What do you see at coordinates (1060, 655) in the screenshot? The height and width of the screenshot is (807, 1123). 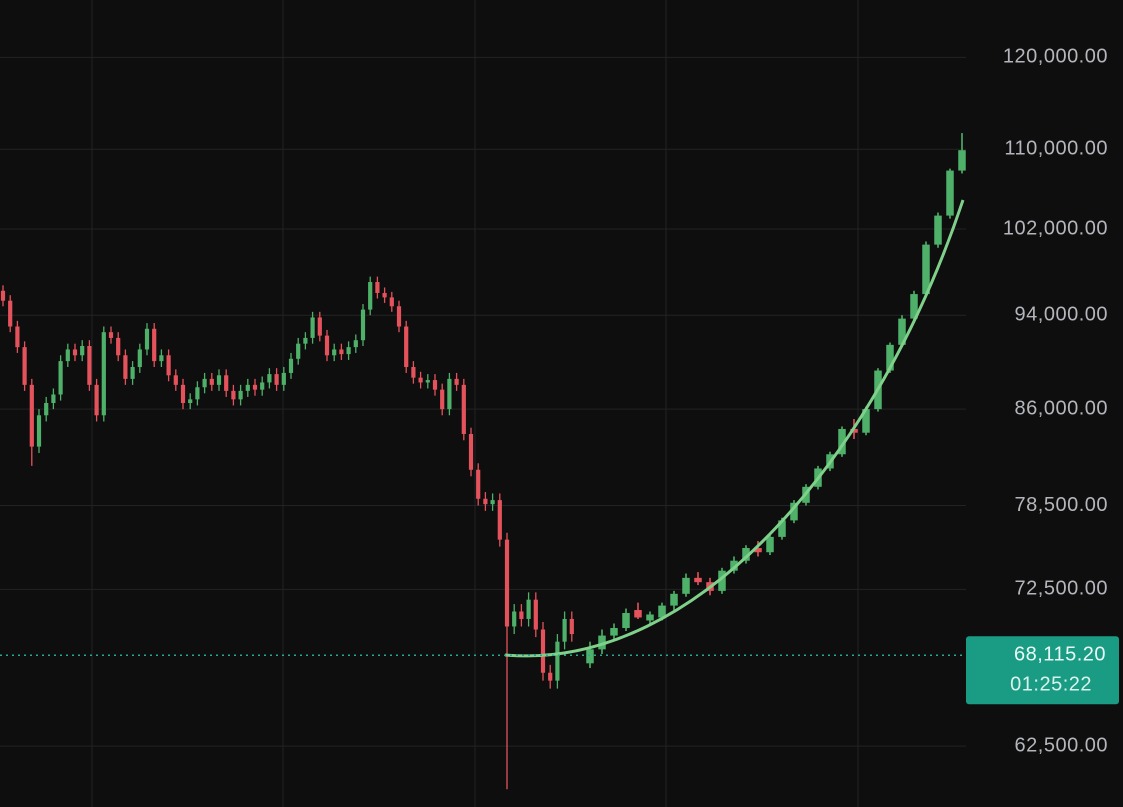 I see `last-price-label: 68,115.20` at bounding box center [1060, 655].